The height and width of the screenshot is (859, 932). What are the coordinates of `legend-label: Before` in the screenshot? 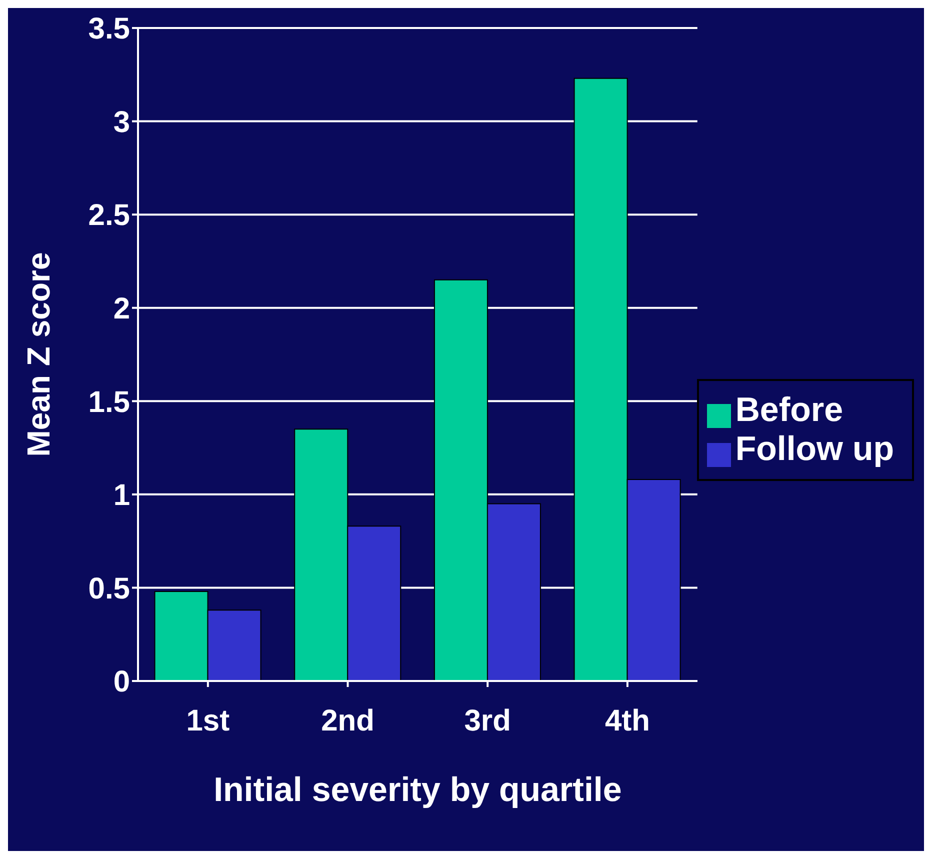 It's located at (789, 409).